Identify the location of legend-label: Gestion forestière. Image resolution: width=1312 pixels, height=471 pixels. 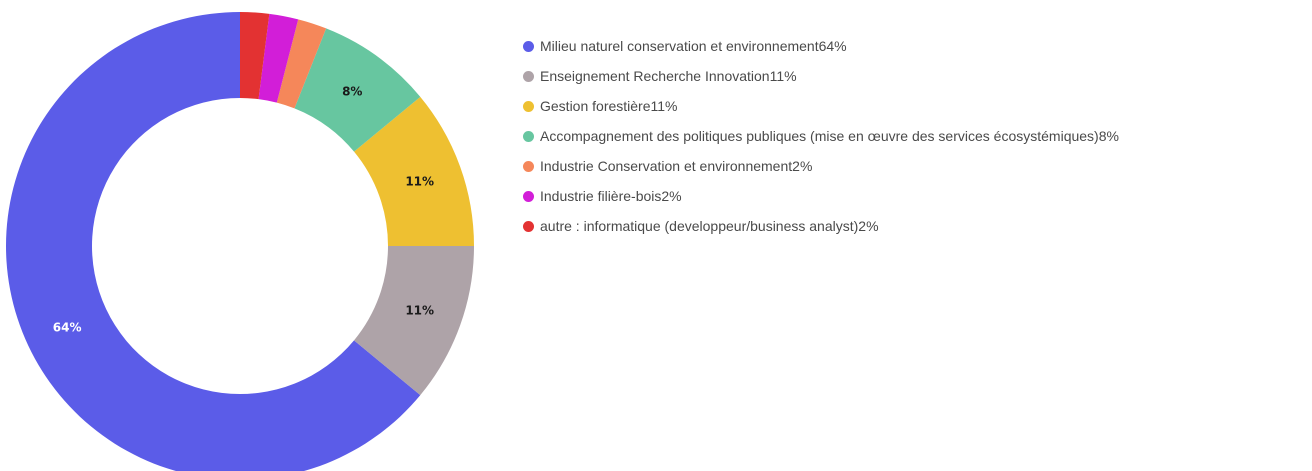
(595, 106).